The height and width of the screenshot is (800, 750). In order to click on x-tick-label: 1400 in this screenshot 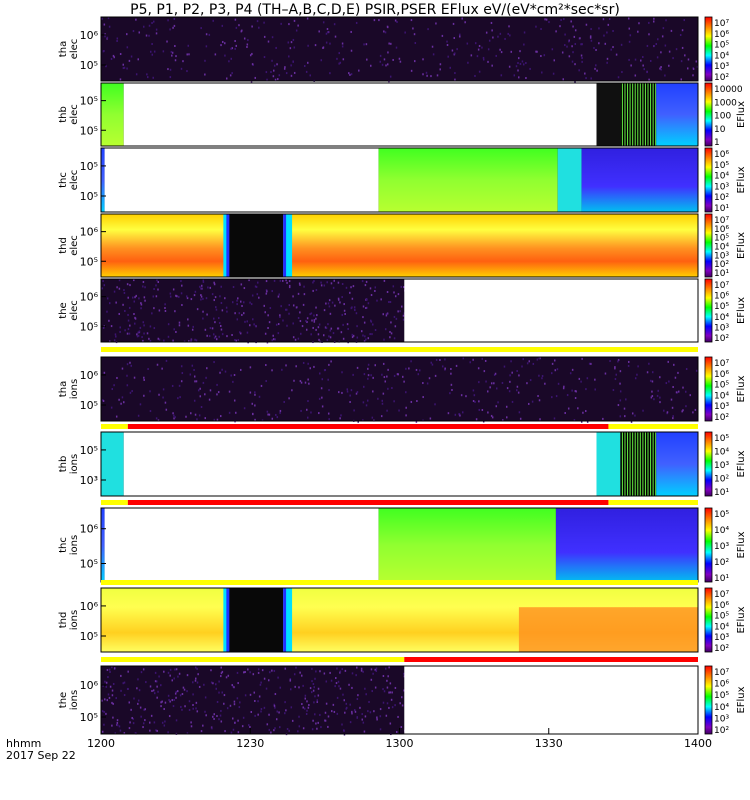, I will do `click(698, 743)`.